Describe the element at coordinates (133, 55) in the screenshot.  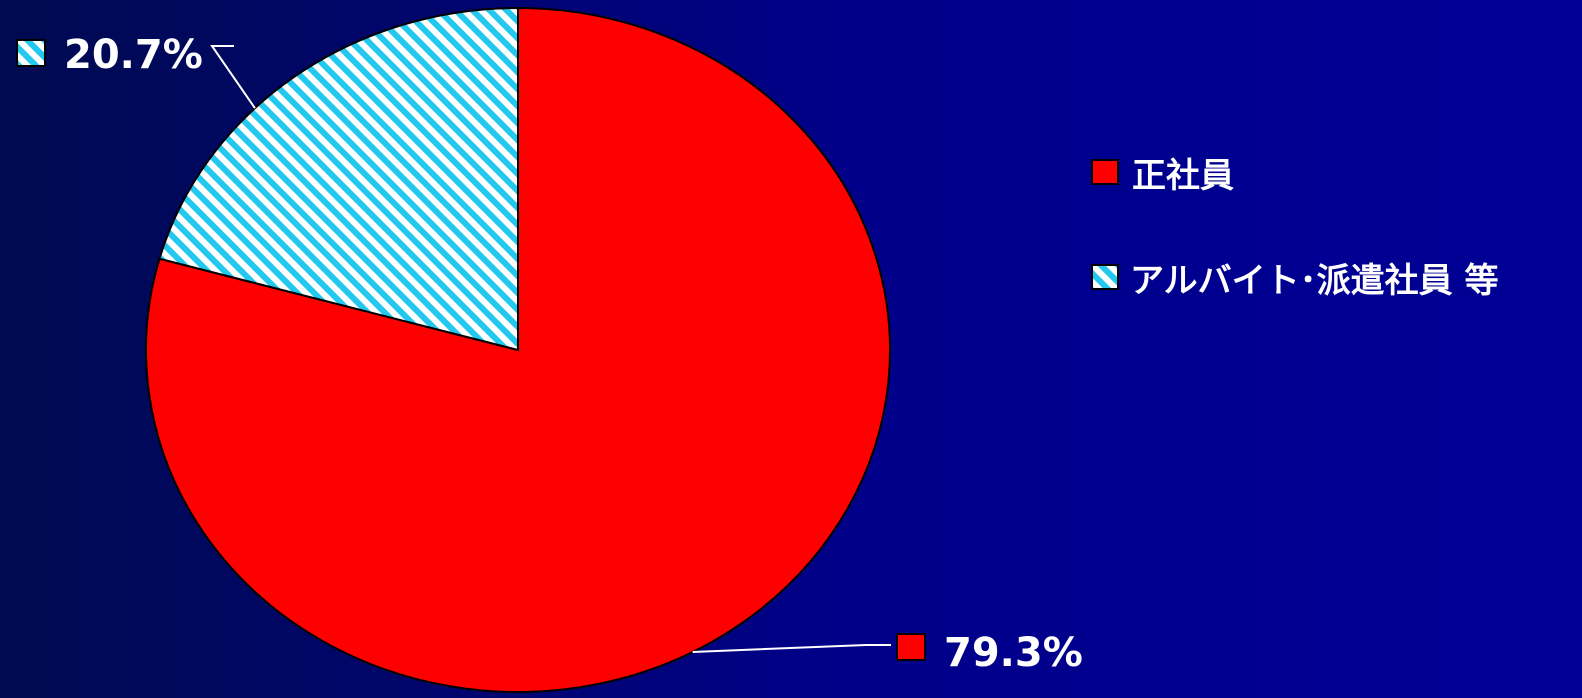
I see `data-label-2: 20.7%` at that location.